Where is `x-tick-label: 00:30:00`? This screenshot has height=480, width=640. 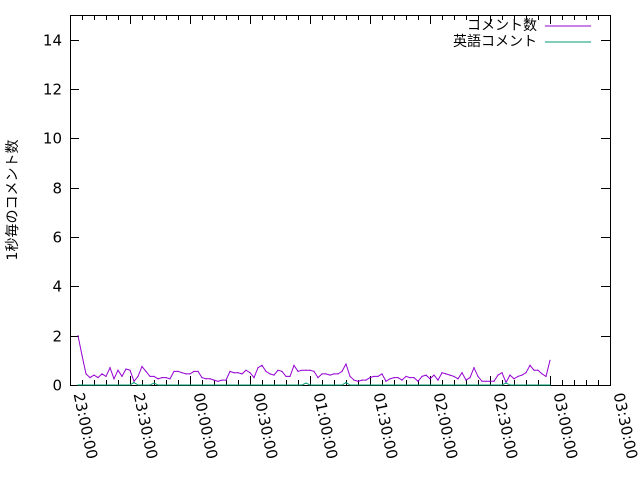 x-tick-label: 00:30:00 is located at coordinates (266, 426).